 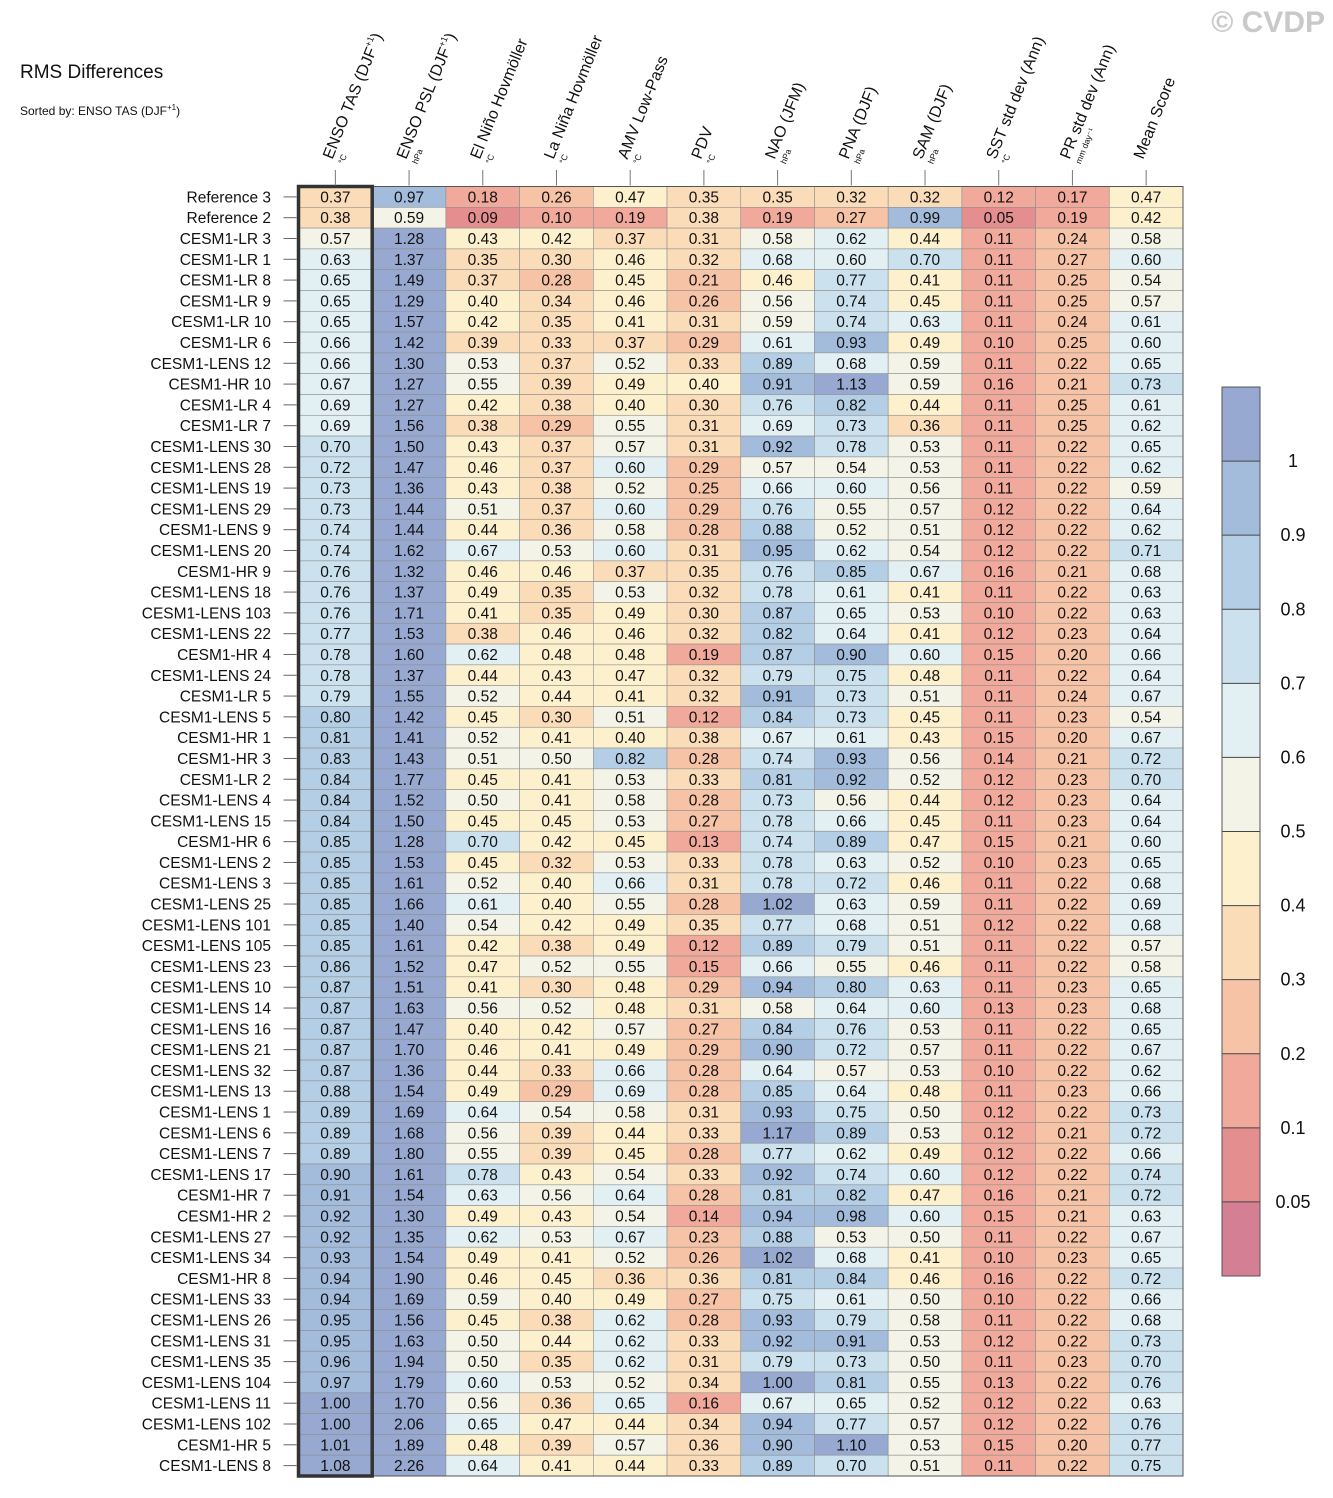 What do you see at coordinates (630, 426) in the screenshot?
I see `cell-value-label: 0.55` at bounding box center [630, 426].